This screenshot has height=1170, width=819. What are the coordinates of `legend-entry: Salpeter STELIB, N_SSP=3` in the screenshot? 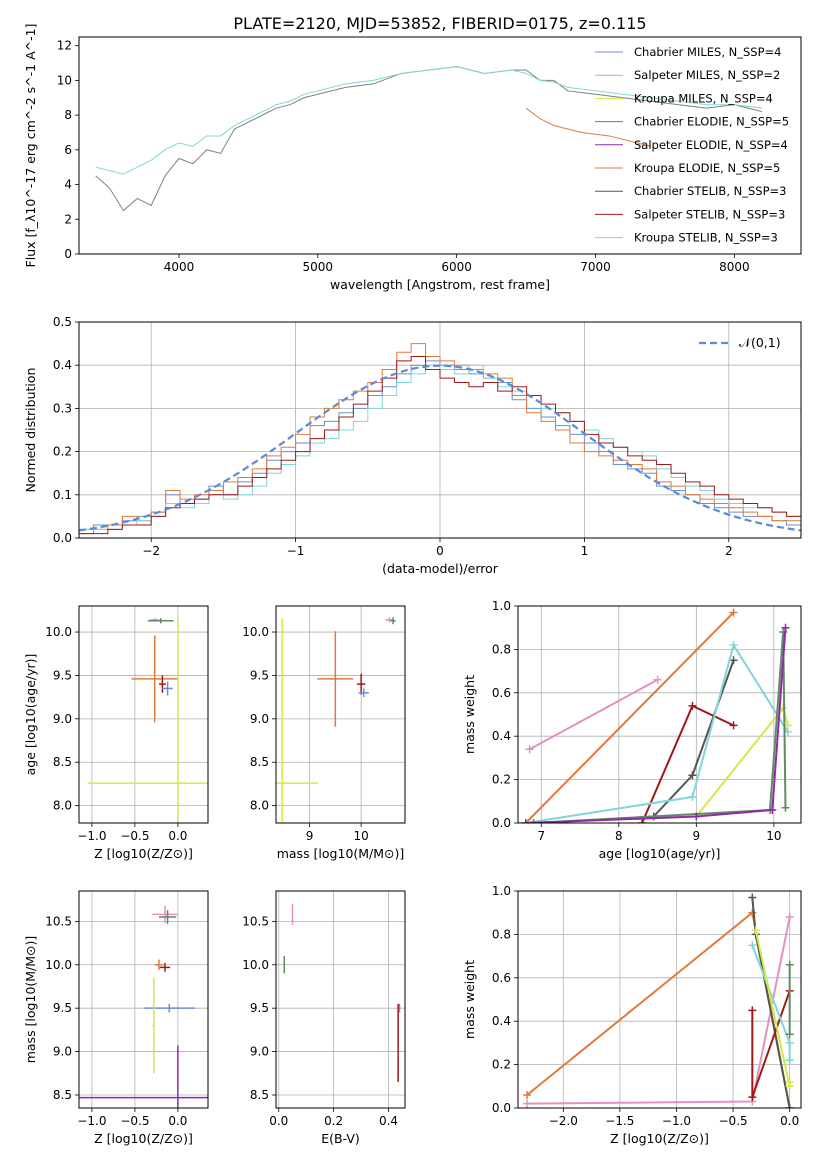 It's located at (709, 214).